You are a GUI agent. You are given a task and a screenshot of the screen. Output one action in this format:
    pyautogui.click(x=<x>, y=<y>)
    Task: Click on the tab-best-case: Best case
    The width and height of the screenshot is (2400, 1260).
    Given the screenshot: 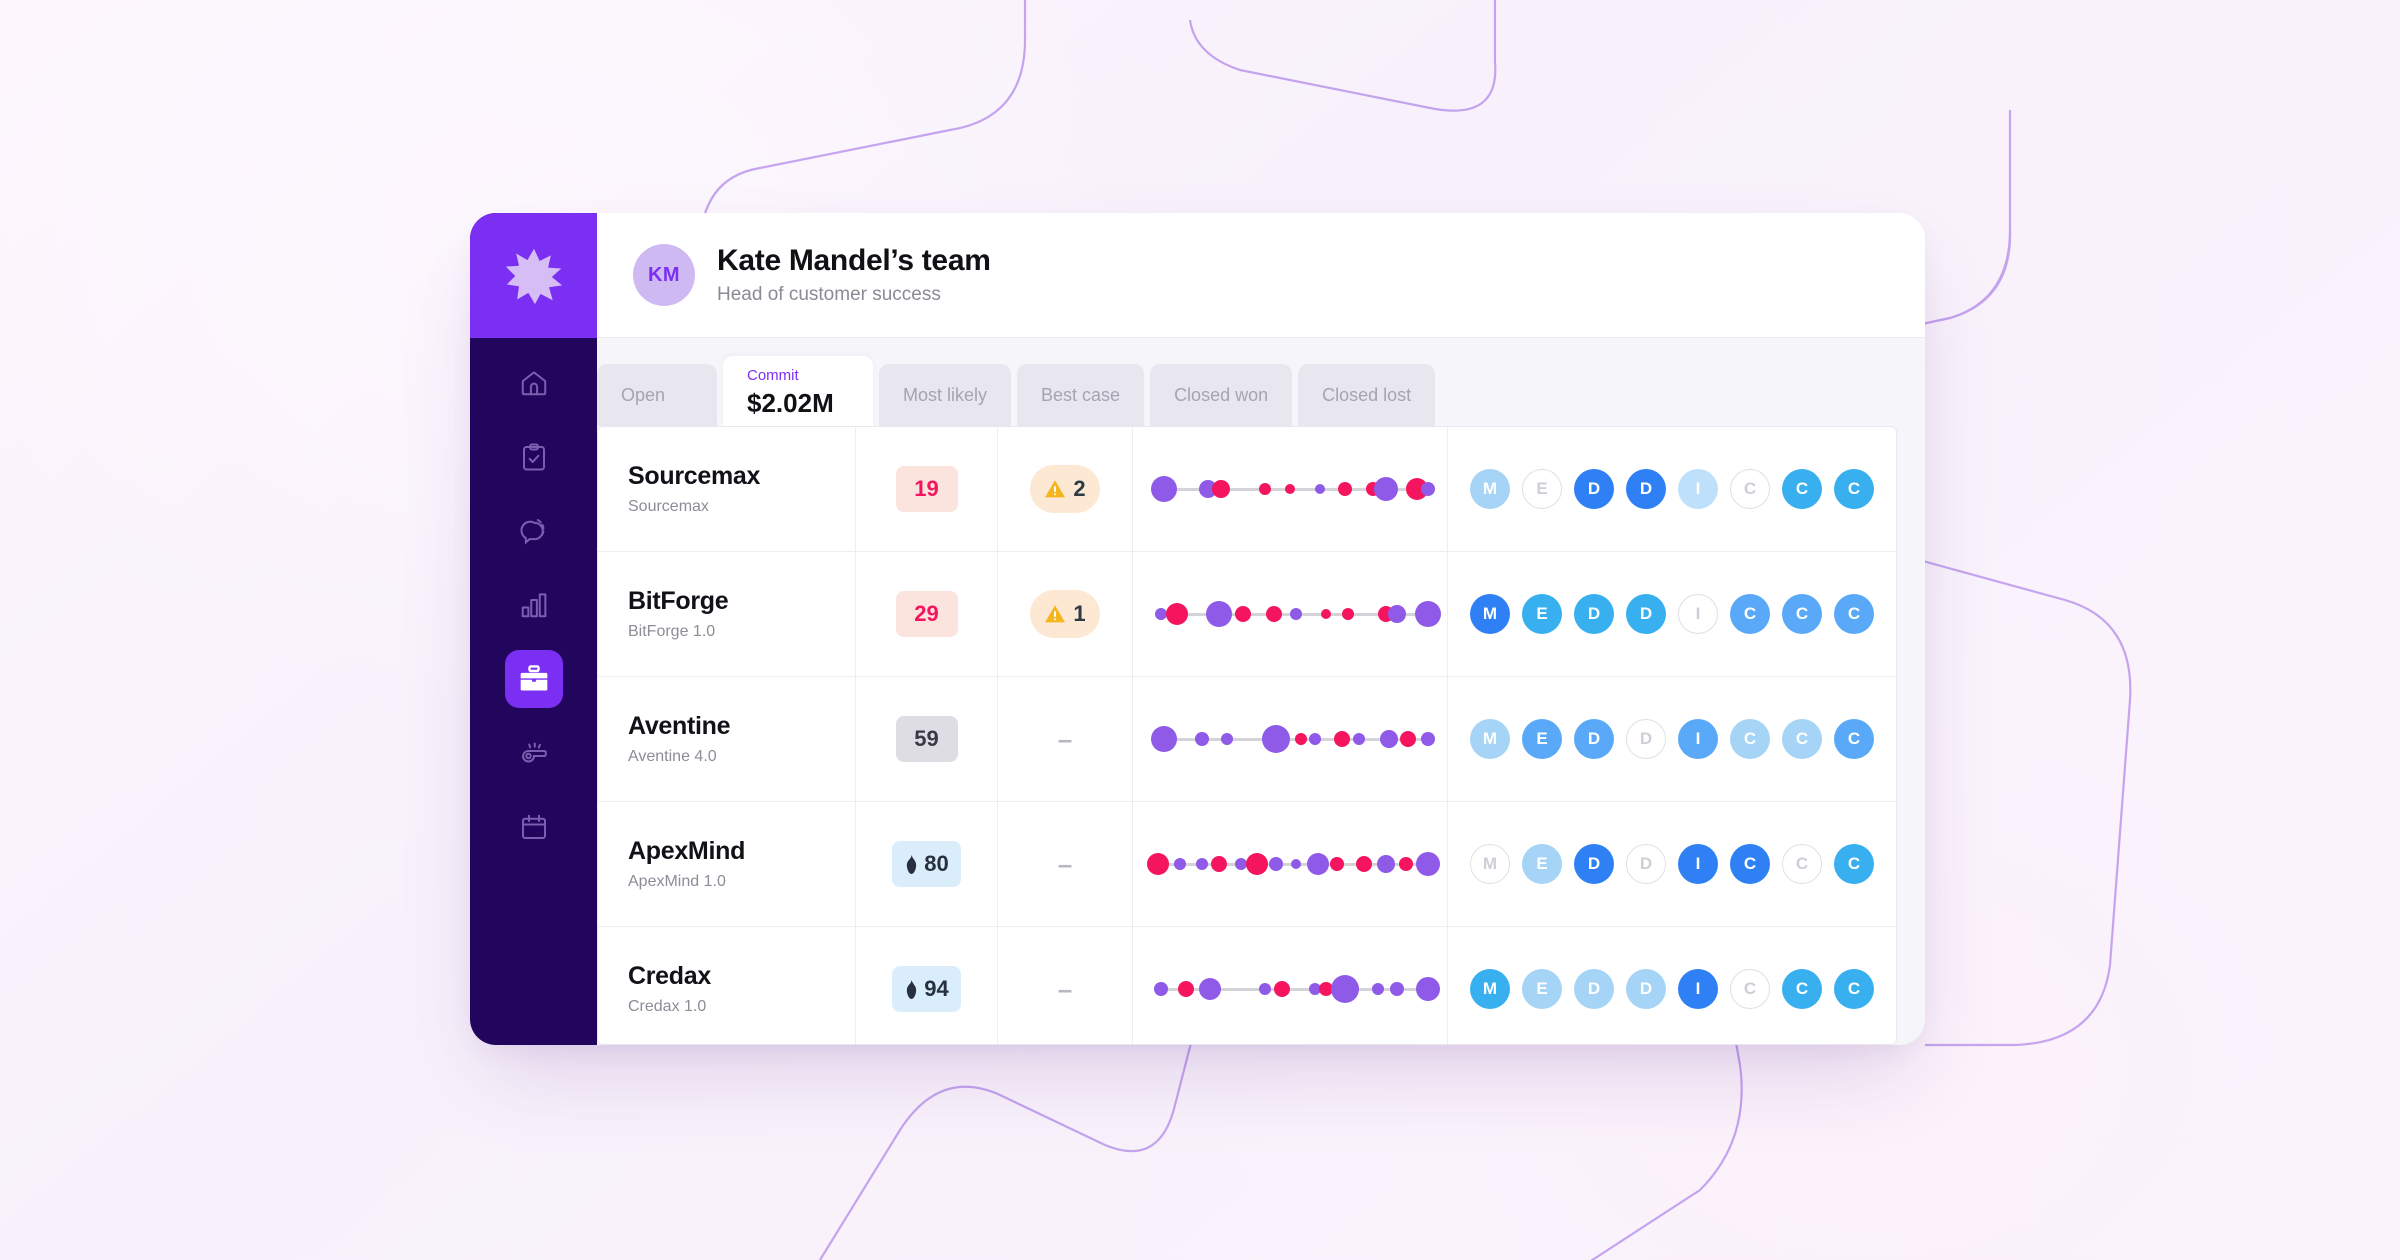 What is the action you would take?
    pyautogui.click(x=1081, y=395)
    